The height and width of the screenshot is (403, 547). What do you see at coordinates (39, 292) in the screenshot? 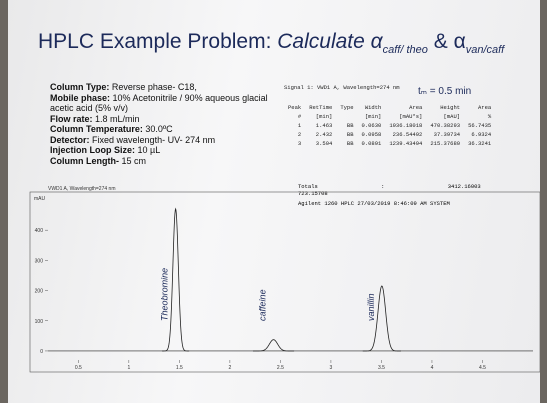
I see `y-tick-label: 200` at bounding box center [39, 292].